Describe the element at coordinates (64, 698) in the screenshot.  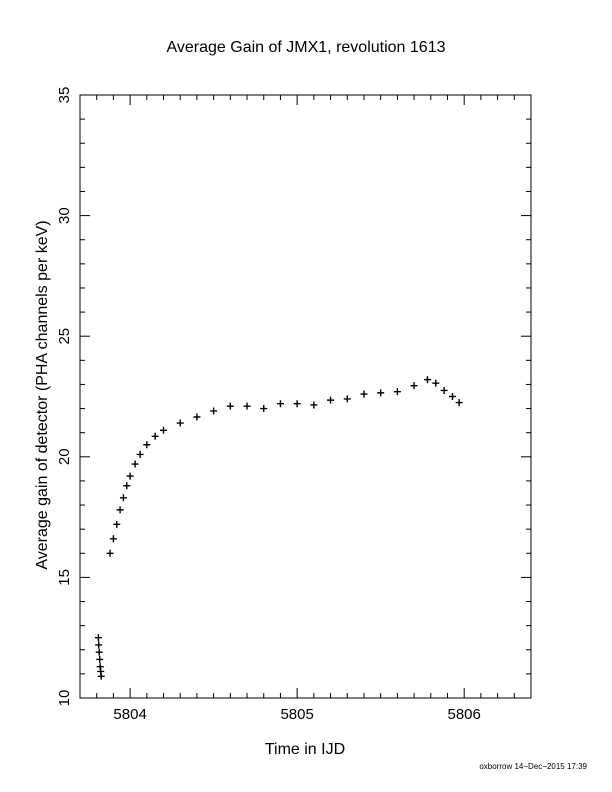
I see `y-tick-label: 10` at that location.